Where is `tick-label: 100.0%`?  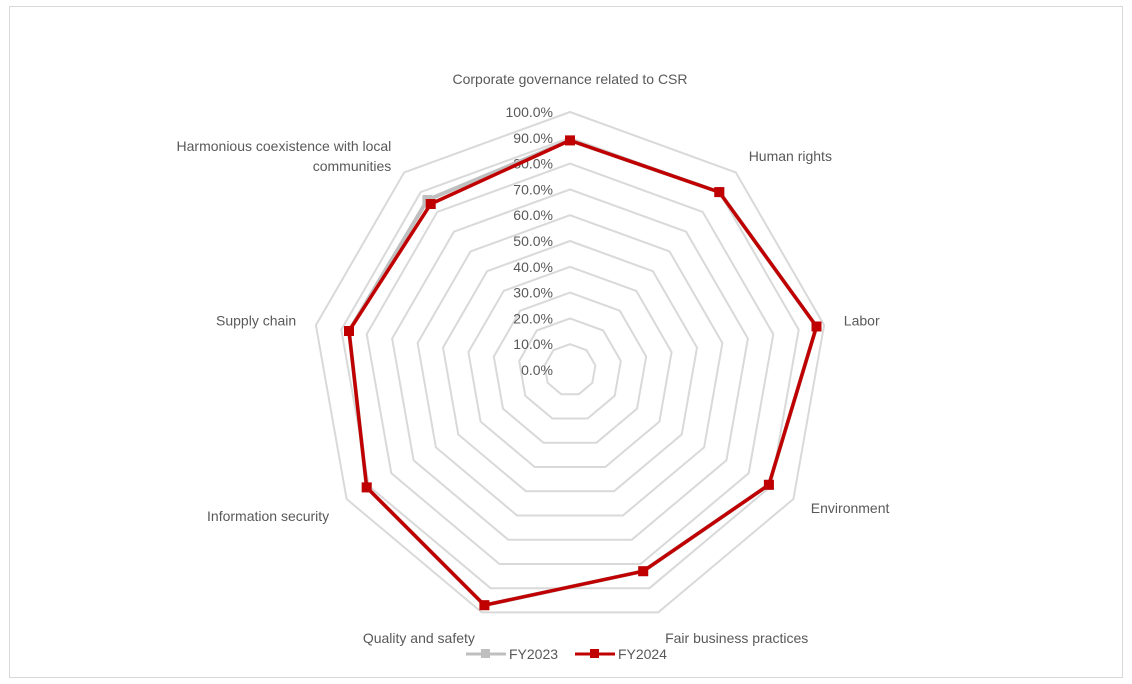
tick-label: 100.0% is located at coordinates (529, 112).